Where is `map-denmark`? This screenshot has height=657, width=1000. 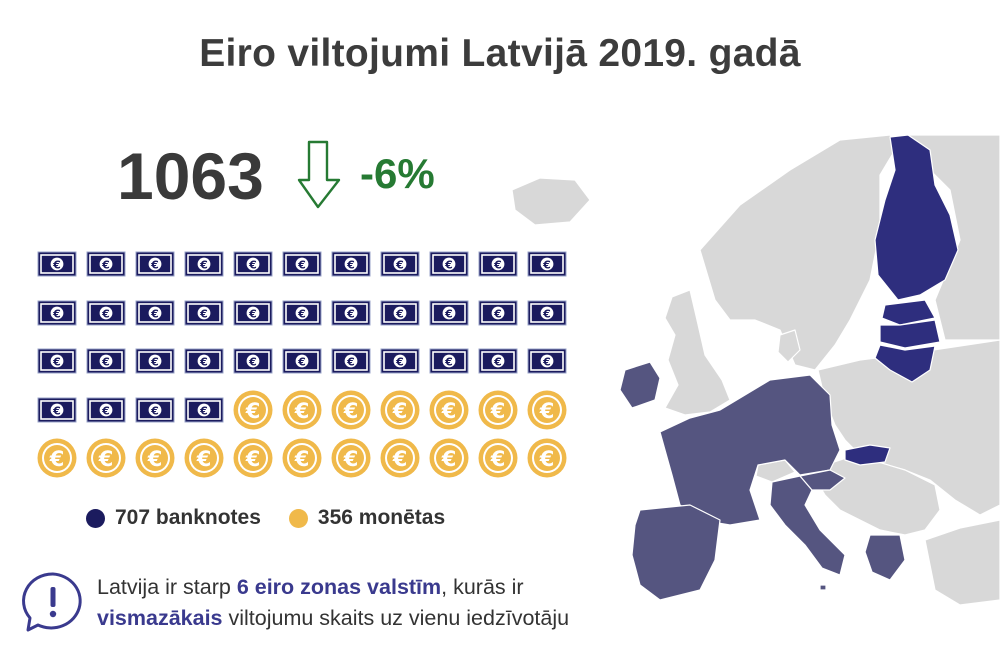
map-denmark is located at coordinates (789, 346).